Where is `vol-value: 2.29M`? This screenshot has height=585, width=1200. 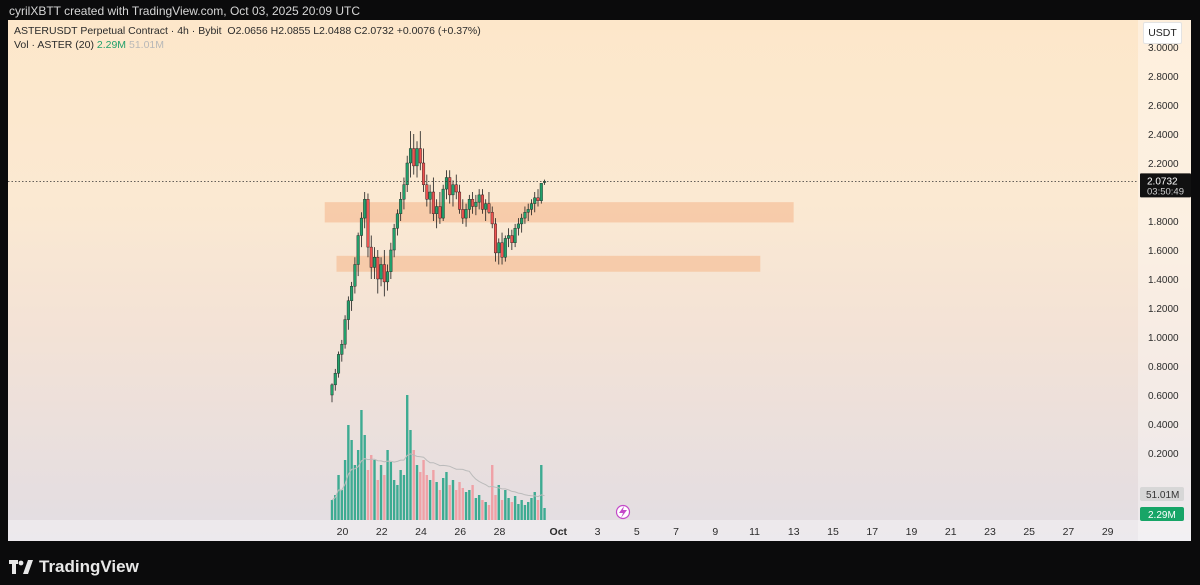
vol-value: 2.29M is located at coordinates (111, 45).